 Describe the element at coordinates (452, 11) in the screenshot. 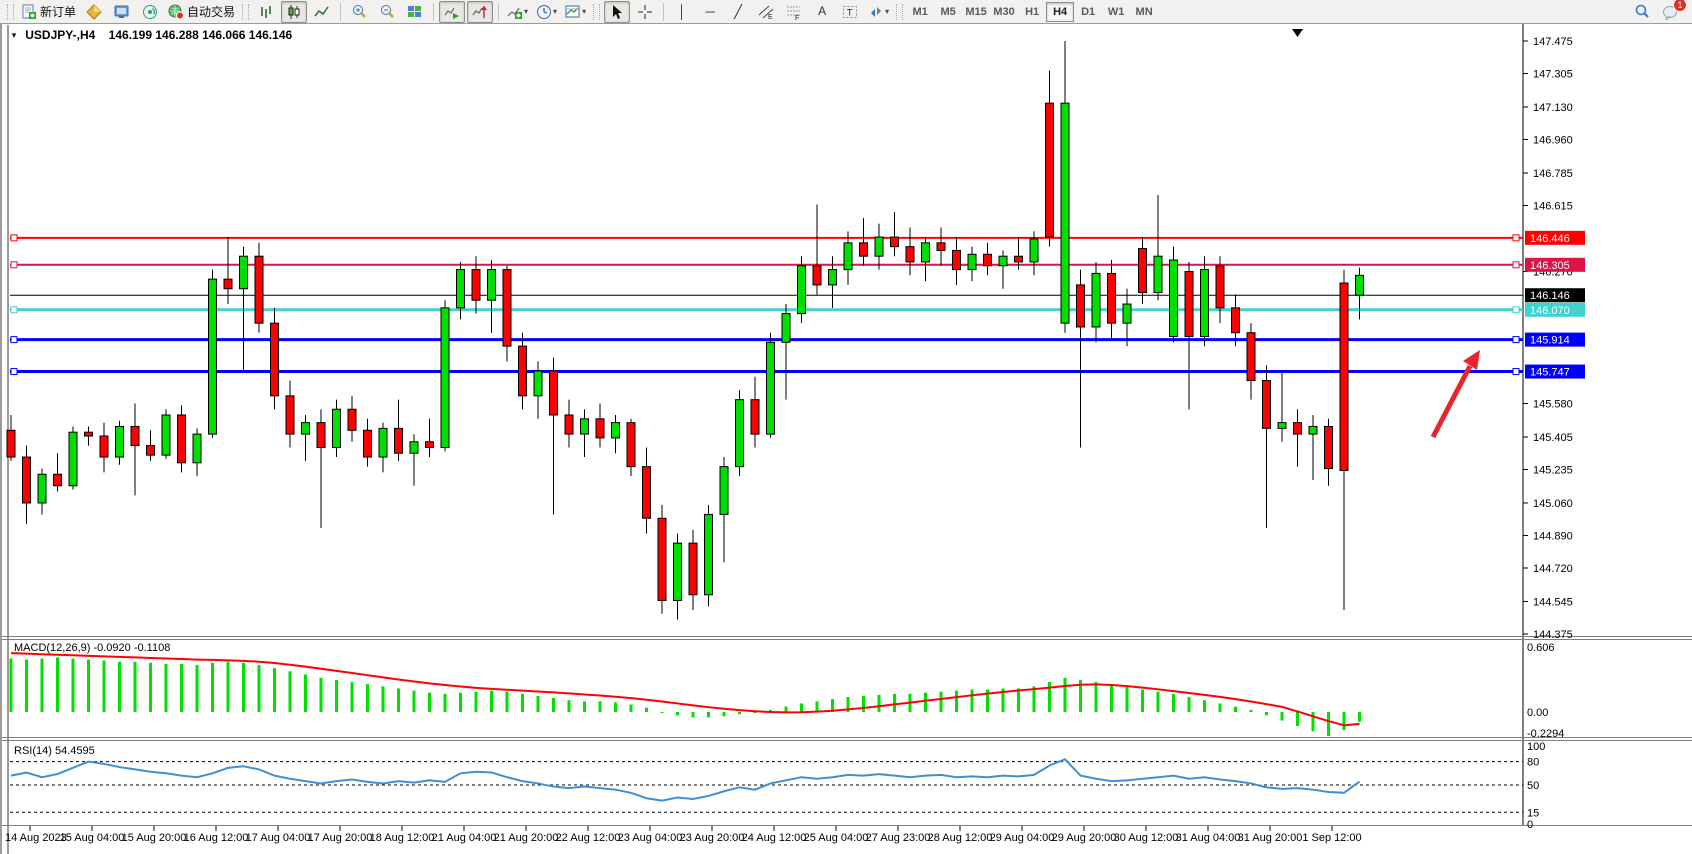

I see `auto-scroll-button` at that location.